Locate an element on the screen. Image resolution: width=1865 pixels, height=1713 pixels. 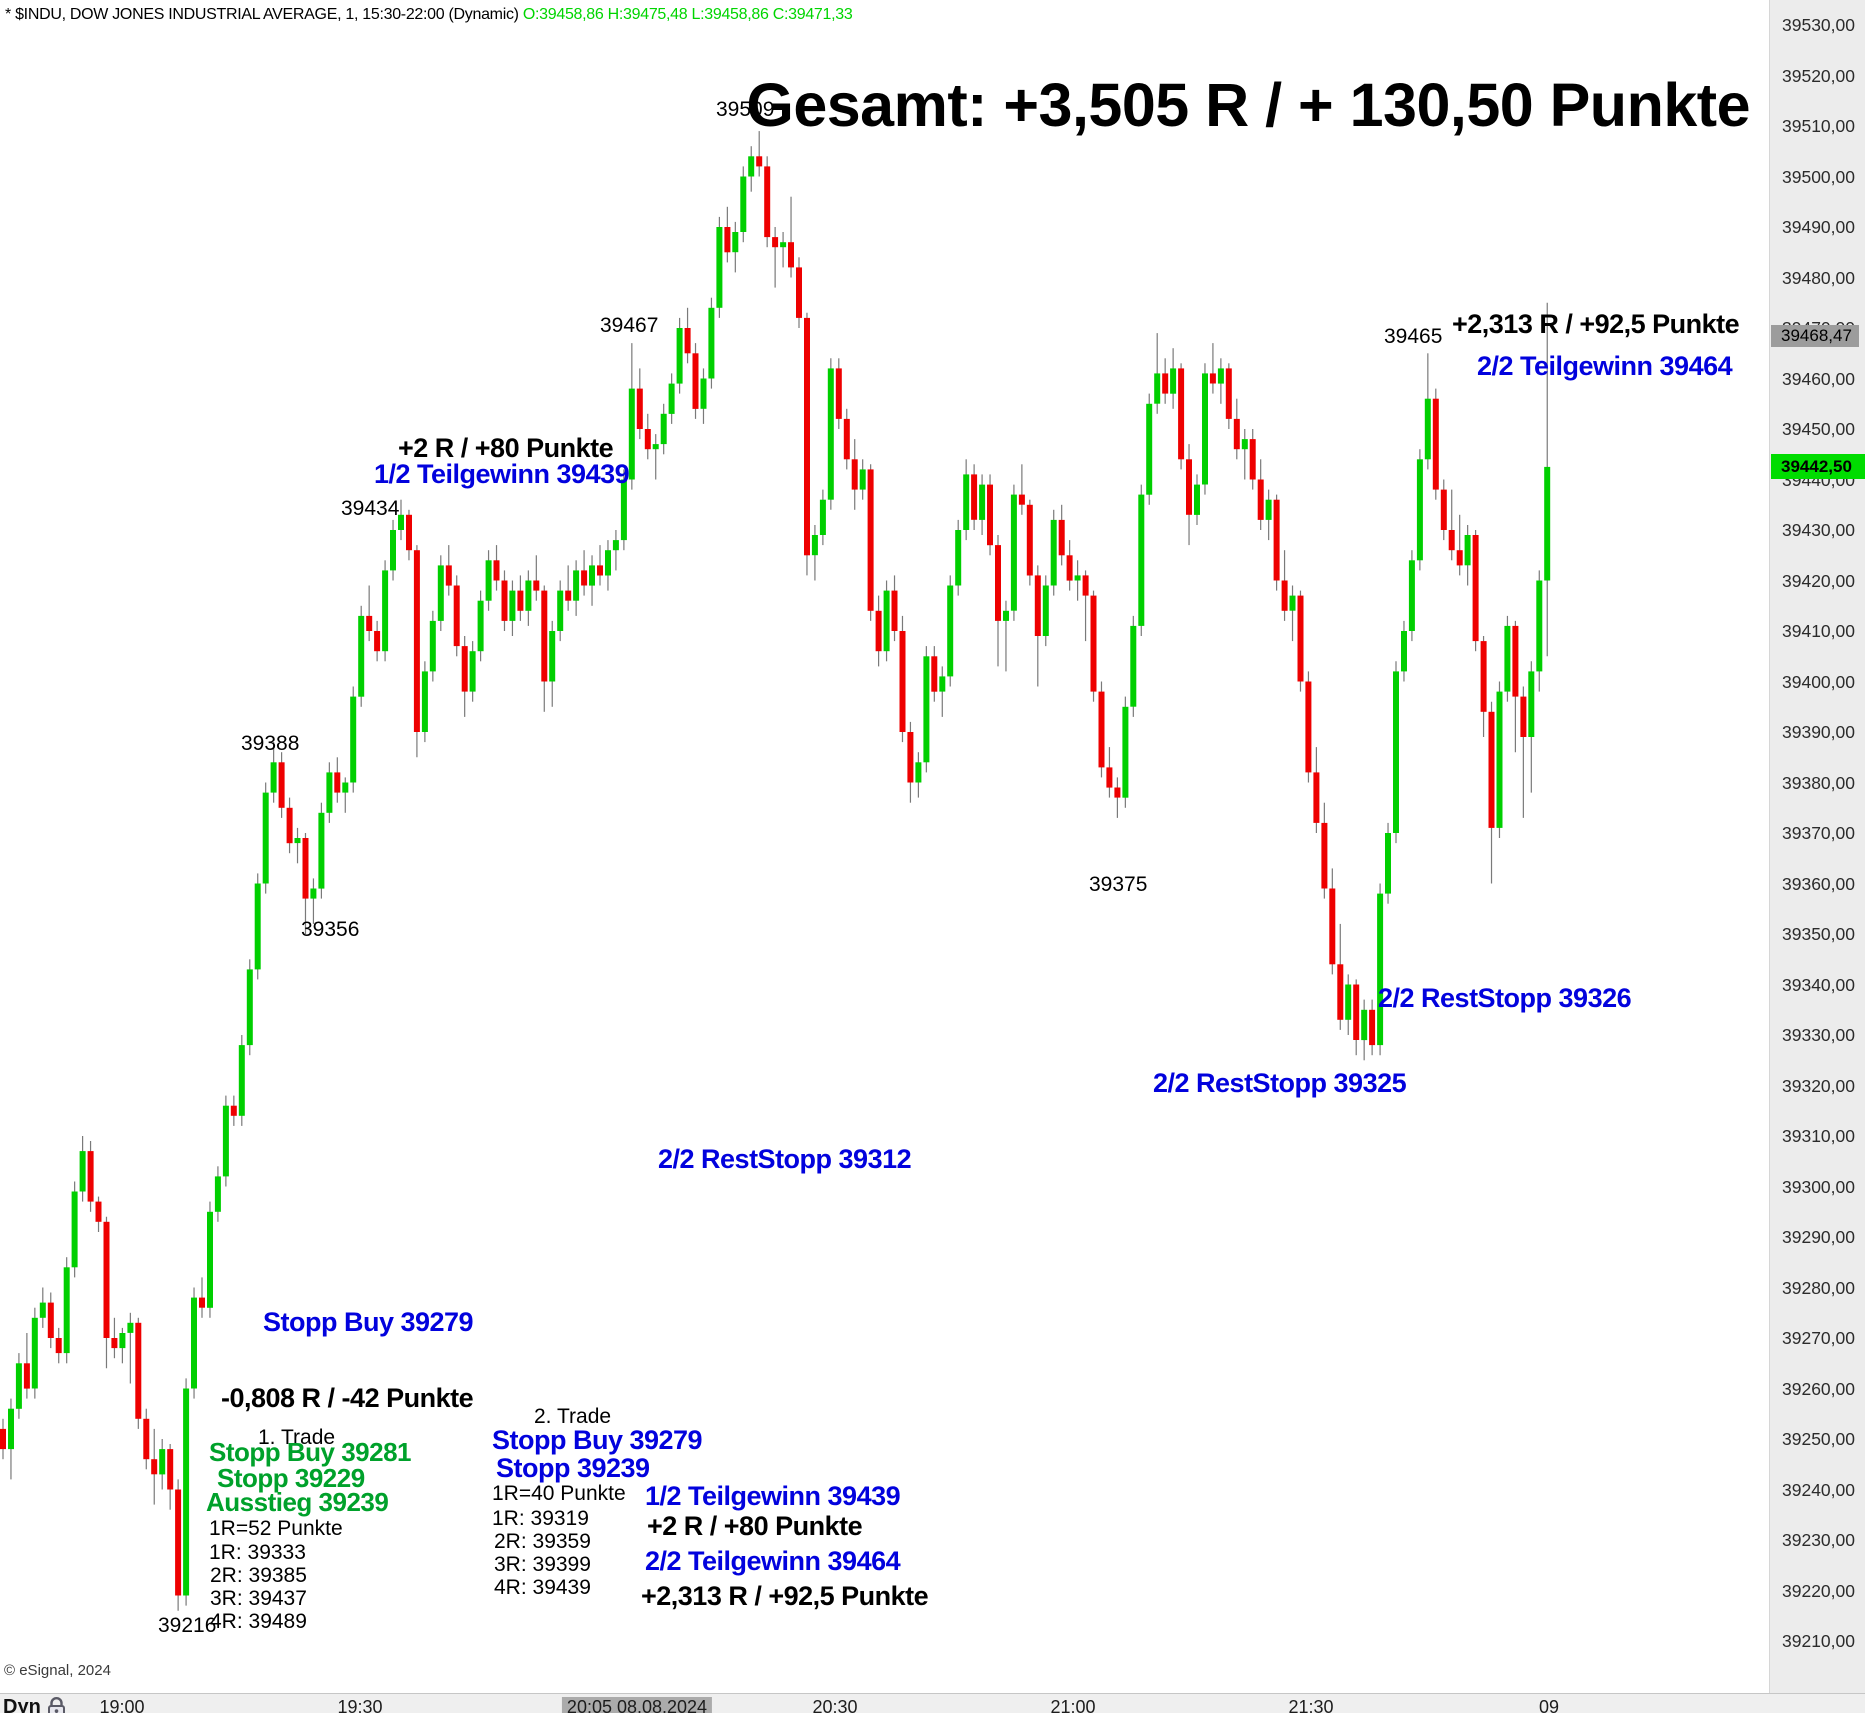
result-teilgewinn-39439: 1/2 Teilgewinn 39439 is located at coordinates (773, 1496).